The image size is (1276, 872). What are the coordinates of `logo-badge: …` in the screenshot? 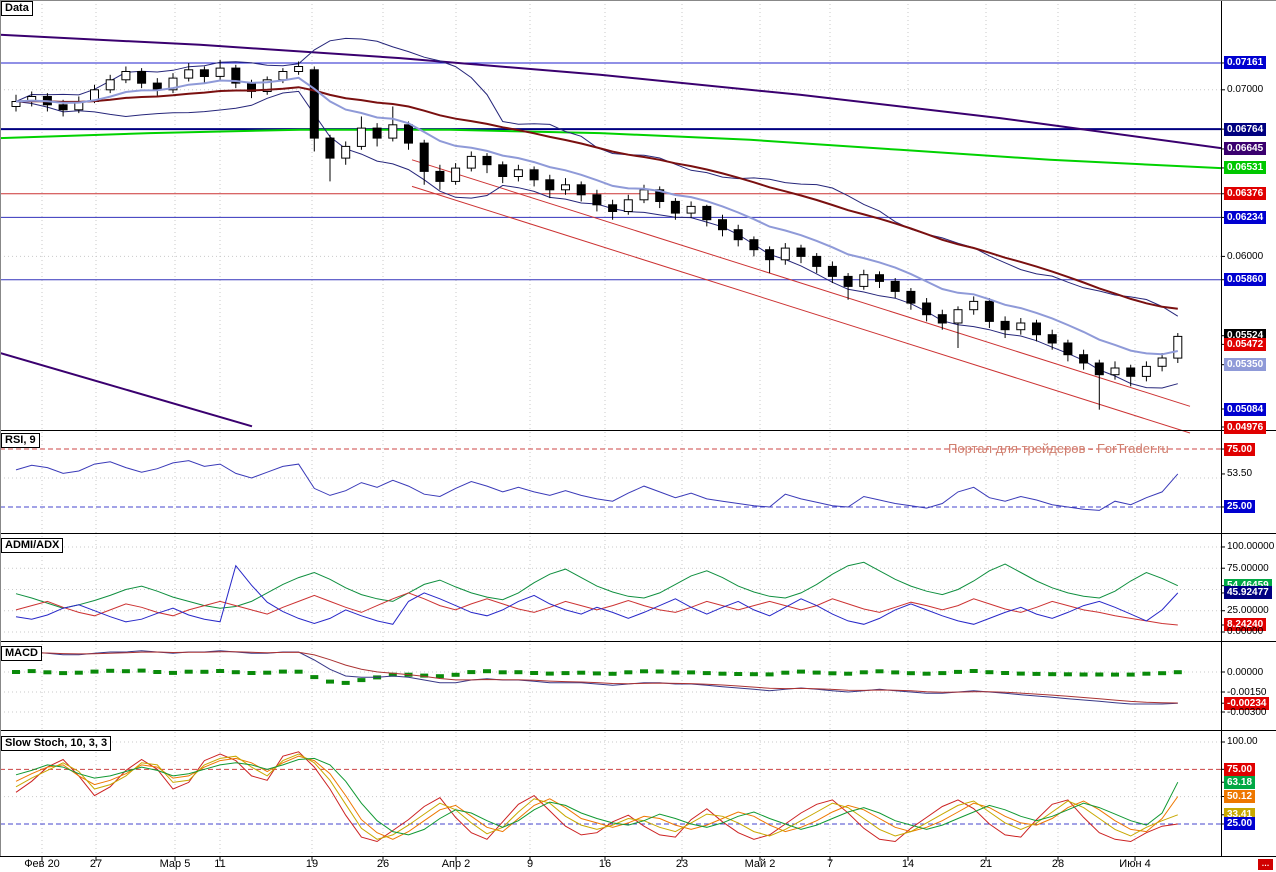 It's located at (1265, 864).